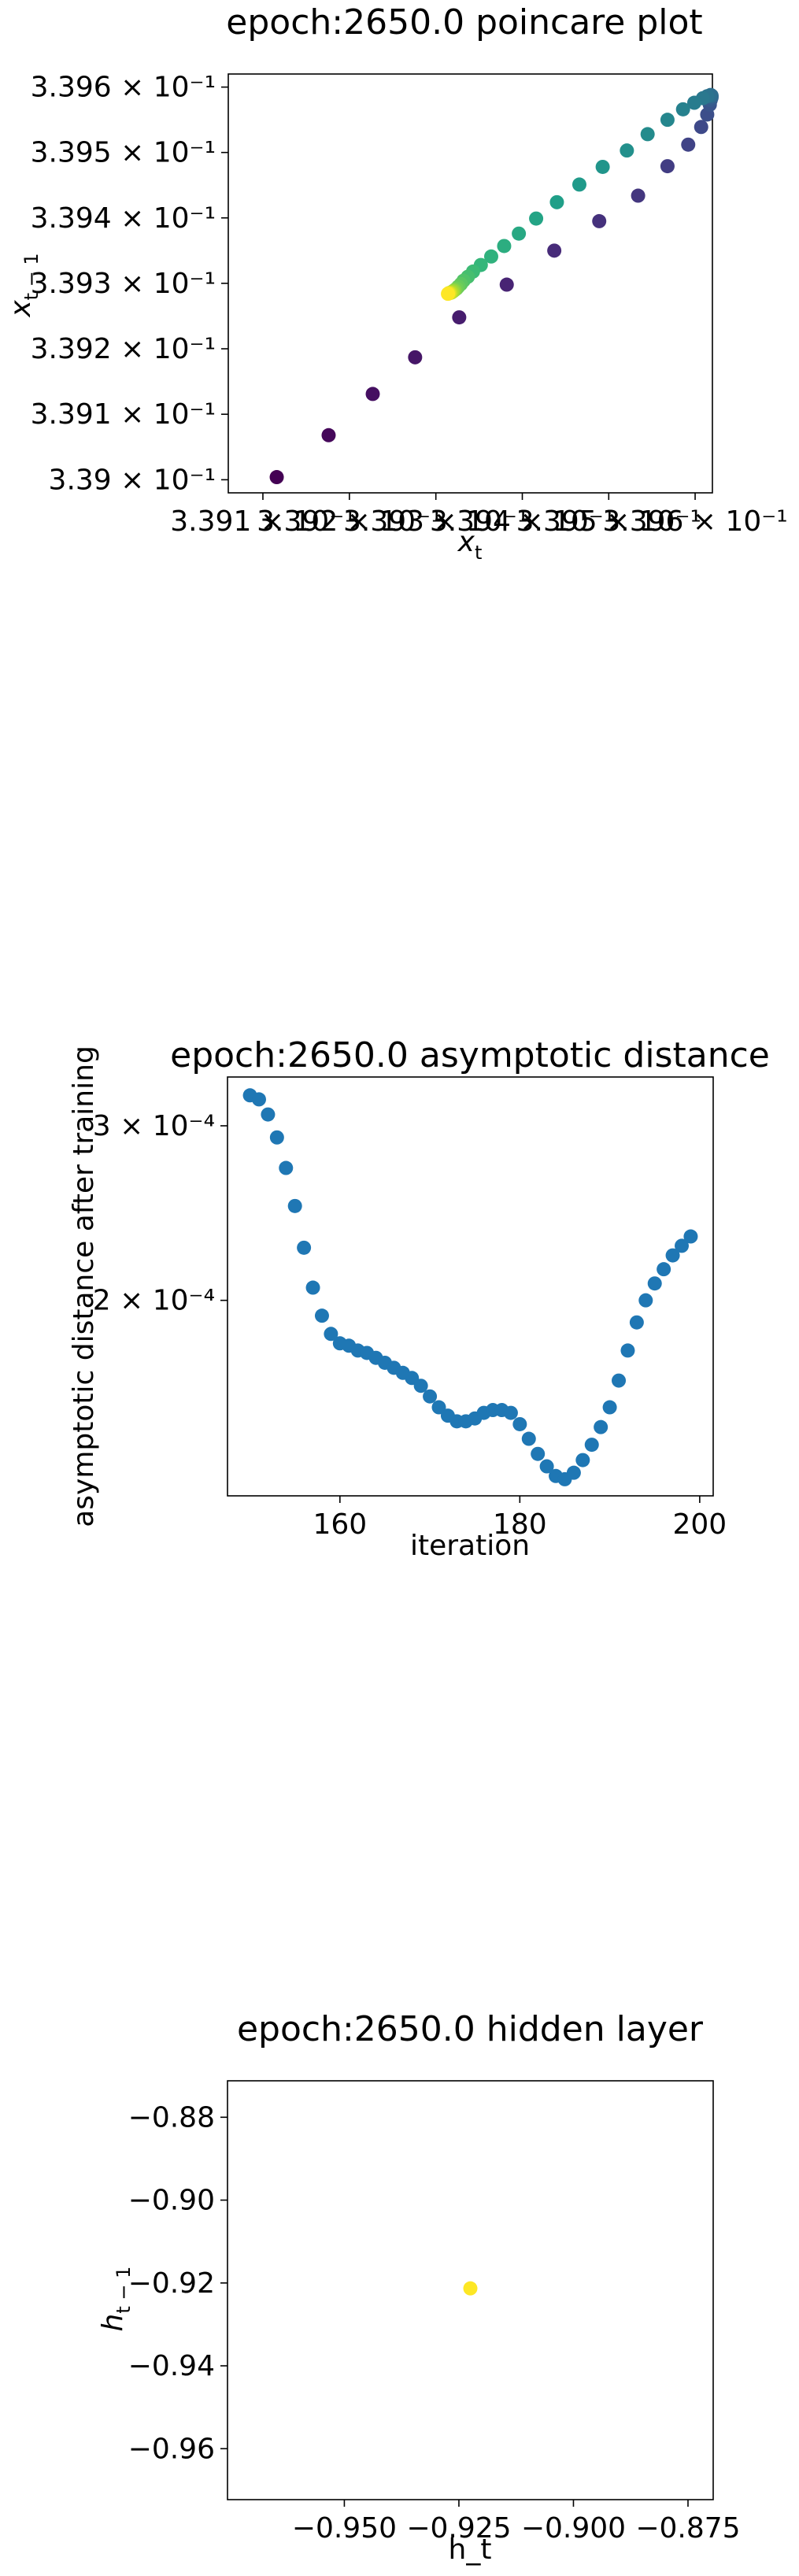  I want to click on p1-y-tick-label: 3.392 × 10⁻¹, so click(123, 349).